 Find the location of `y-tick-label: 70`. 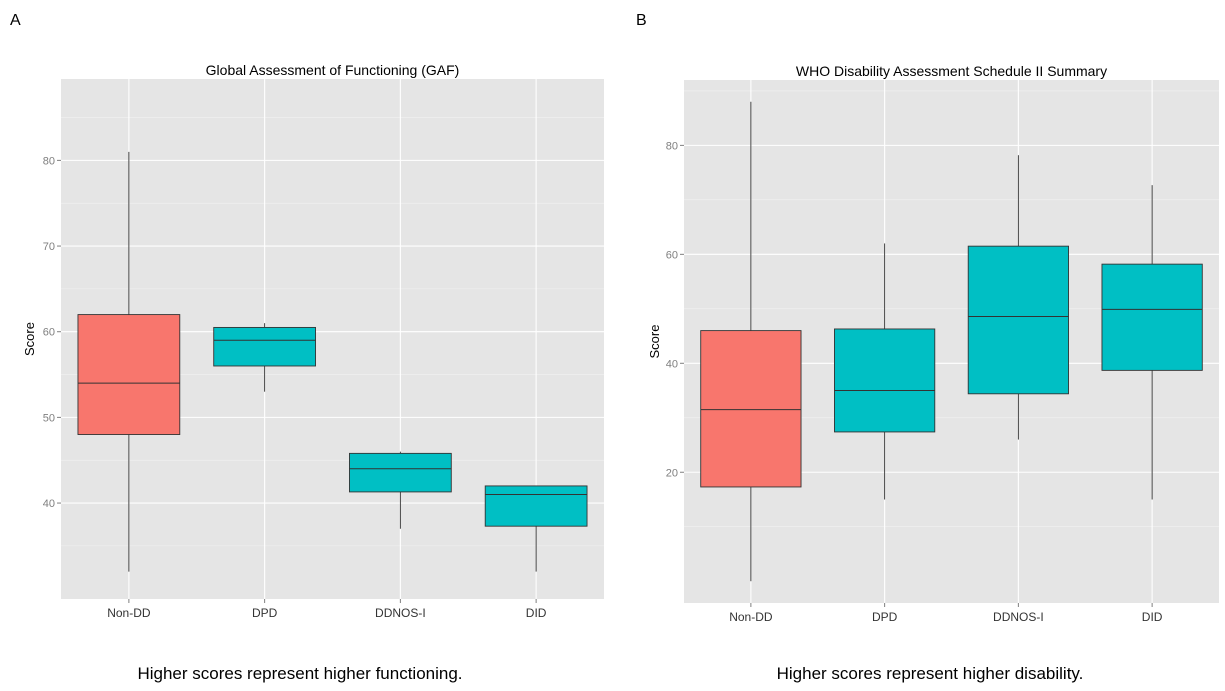

y-tick-label: 70 is located at coordinates (49, 247).